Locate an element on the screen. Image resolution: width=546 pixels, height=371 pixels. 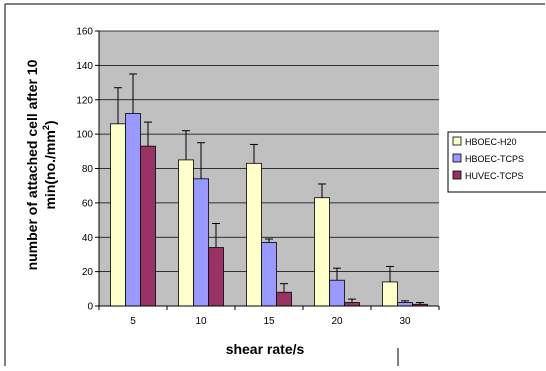
x-axis-title: shear rate/s is located at coordinates (265, 349).